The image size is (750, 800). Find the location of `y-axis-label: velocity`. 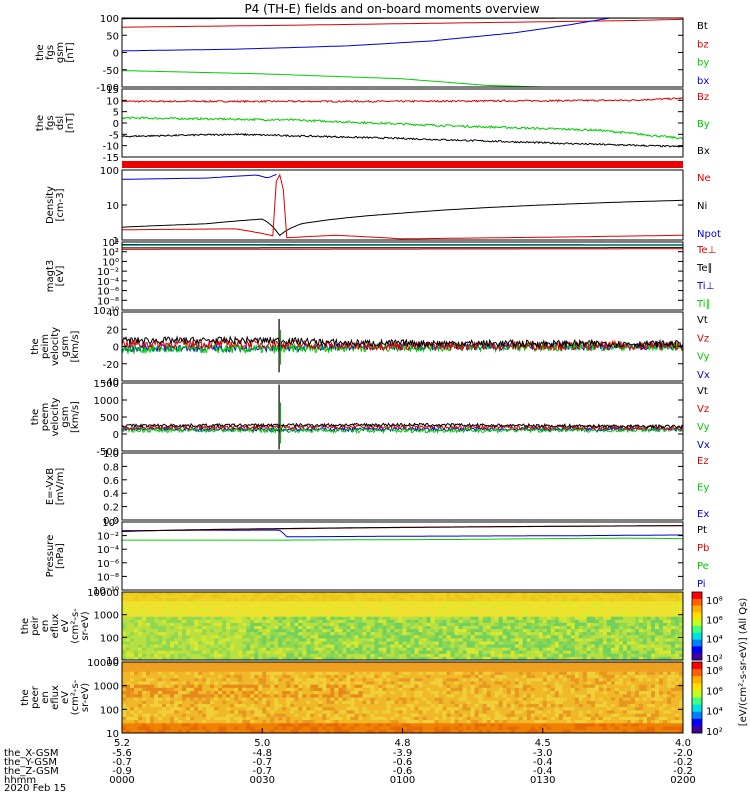

y-axis-label: velocity is located at coordinates (55, 416).